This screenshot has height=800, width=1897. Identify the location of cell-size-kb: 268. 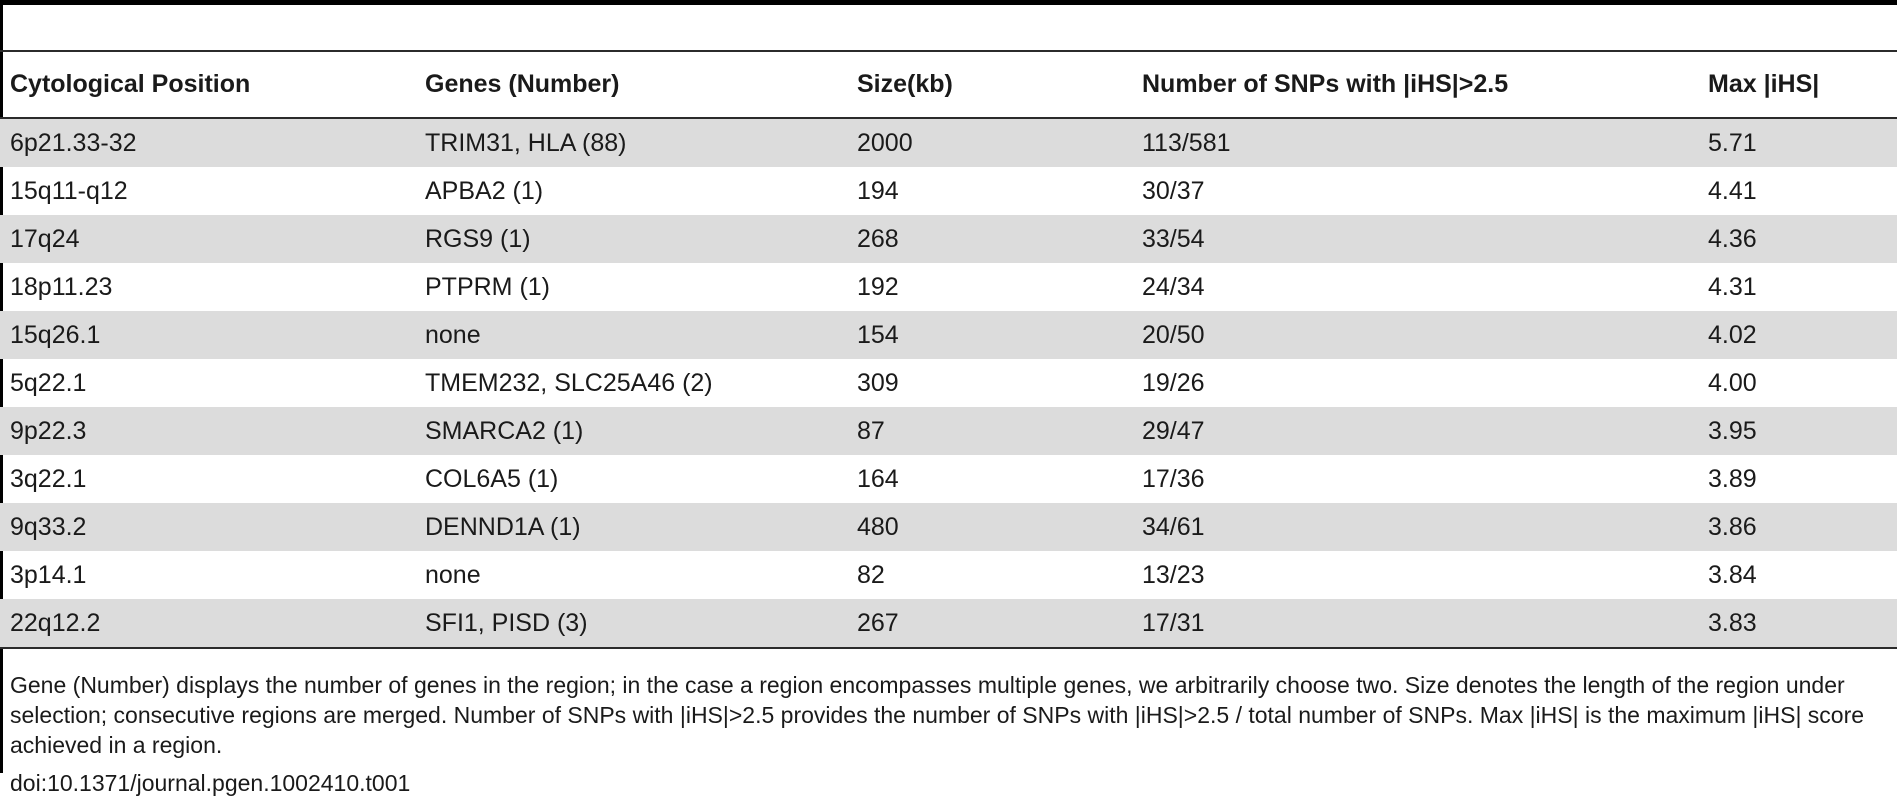
(878, 238).